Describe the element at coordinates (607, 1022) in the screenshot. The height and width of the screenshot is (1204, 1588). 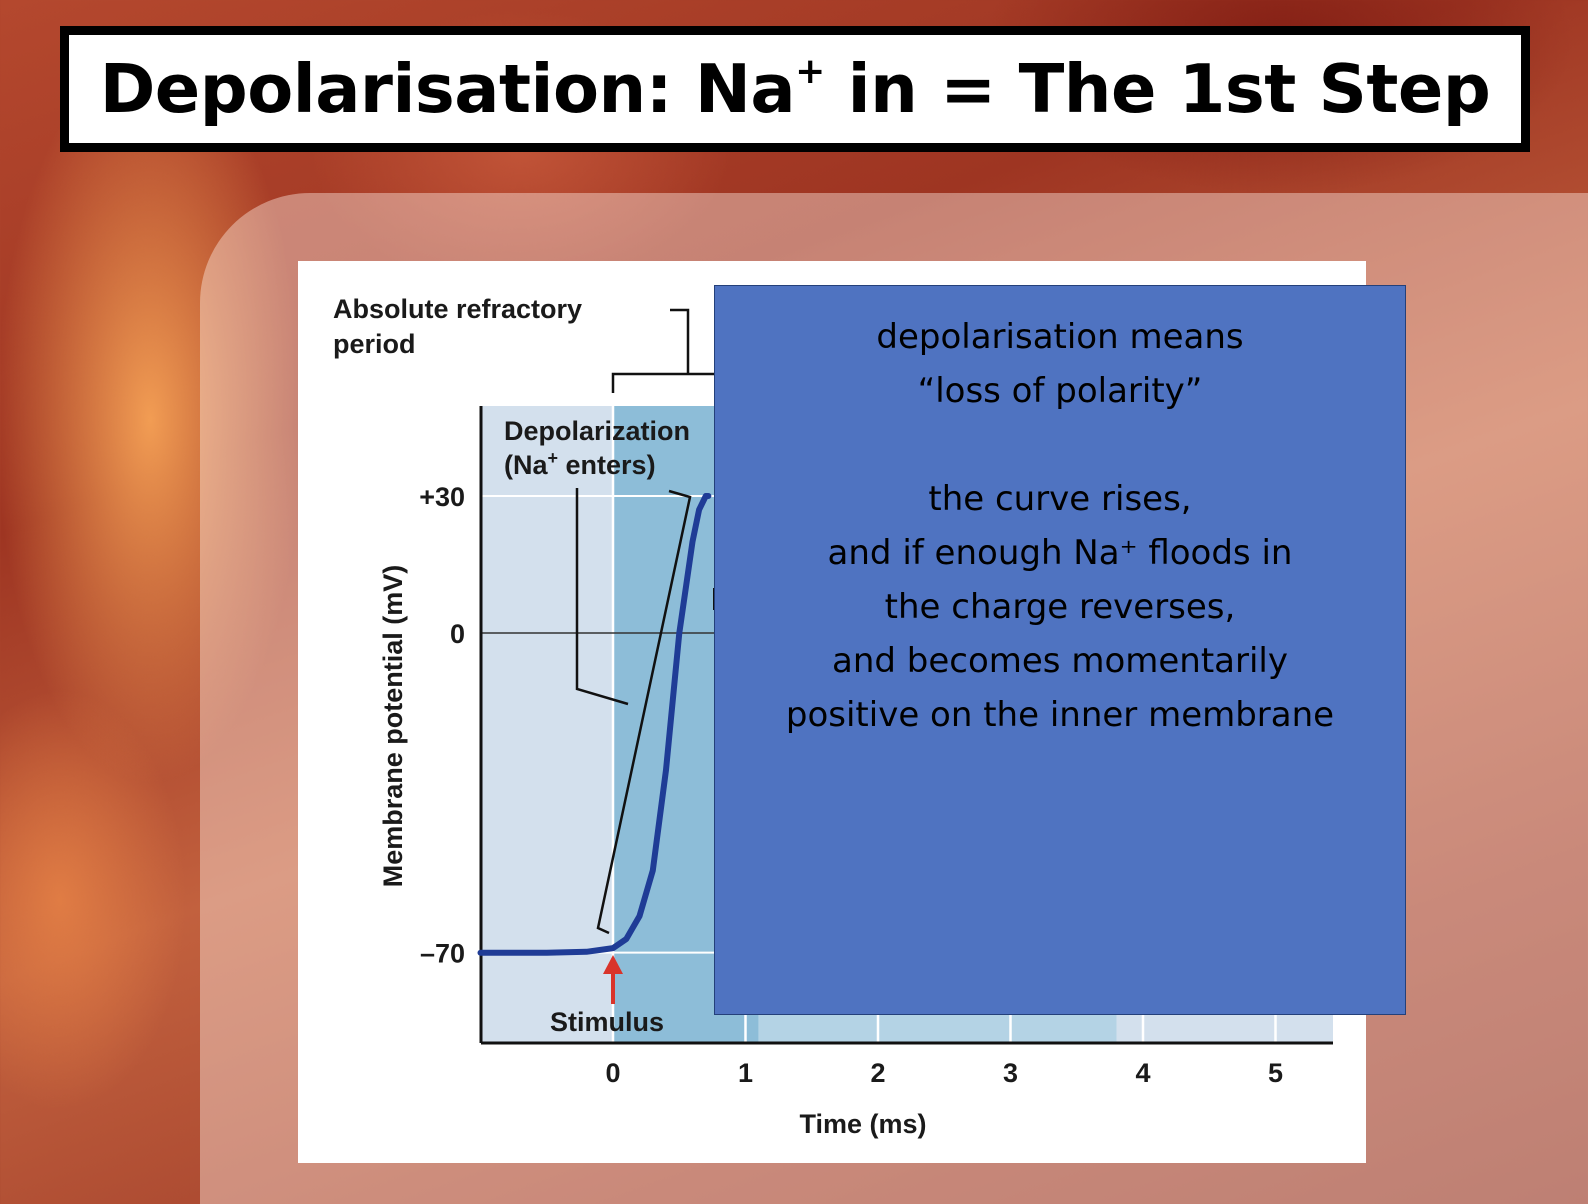
I see `stimulus-label: Stimulus` at that location.